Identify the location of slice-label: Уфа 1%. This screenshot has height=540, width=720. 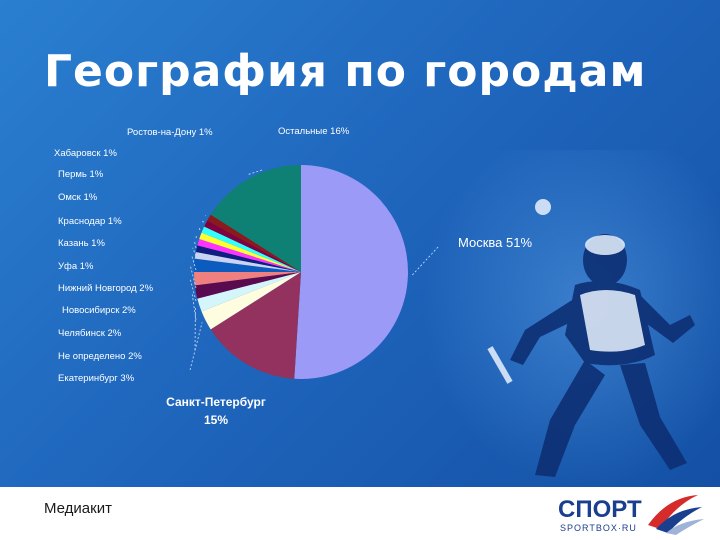
(76, 266).